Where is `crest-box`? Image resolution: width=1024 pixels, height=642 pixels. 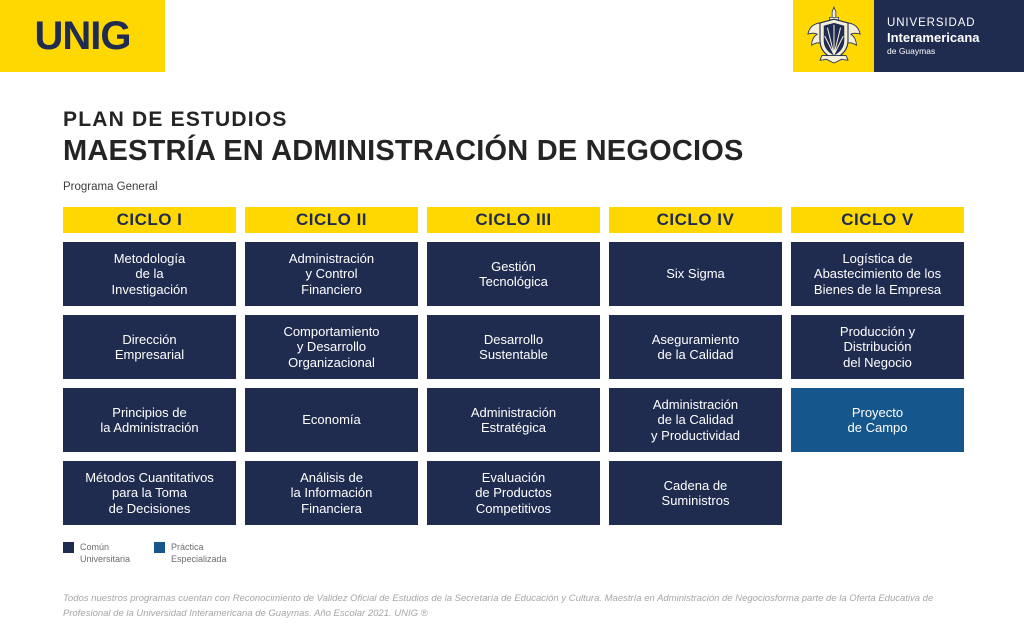 crest-box is located at coordinates (833, 36).